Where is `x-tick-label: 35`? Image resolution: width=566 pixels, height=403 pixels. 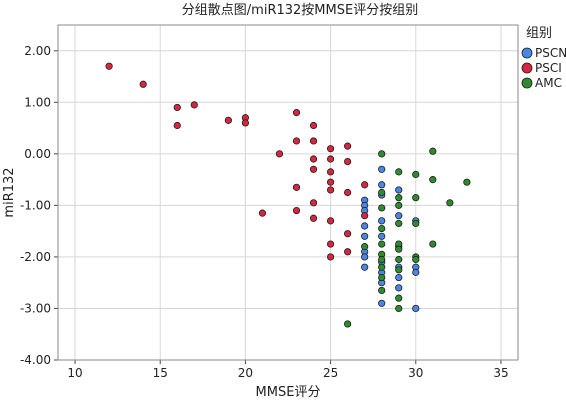 x-tick-label: 35 is located at coordinates (500, 373).